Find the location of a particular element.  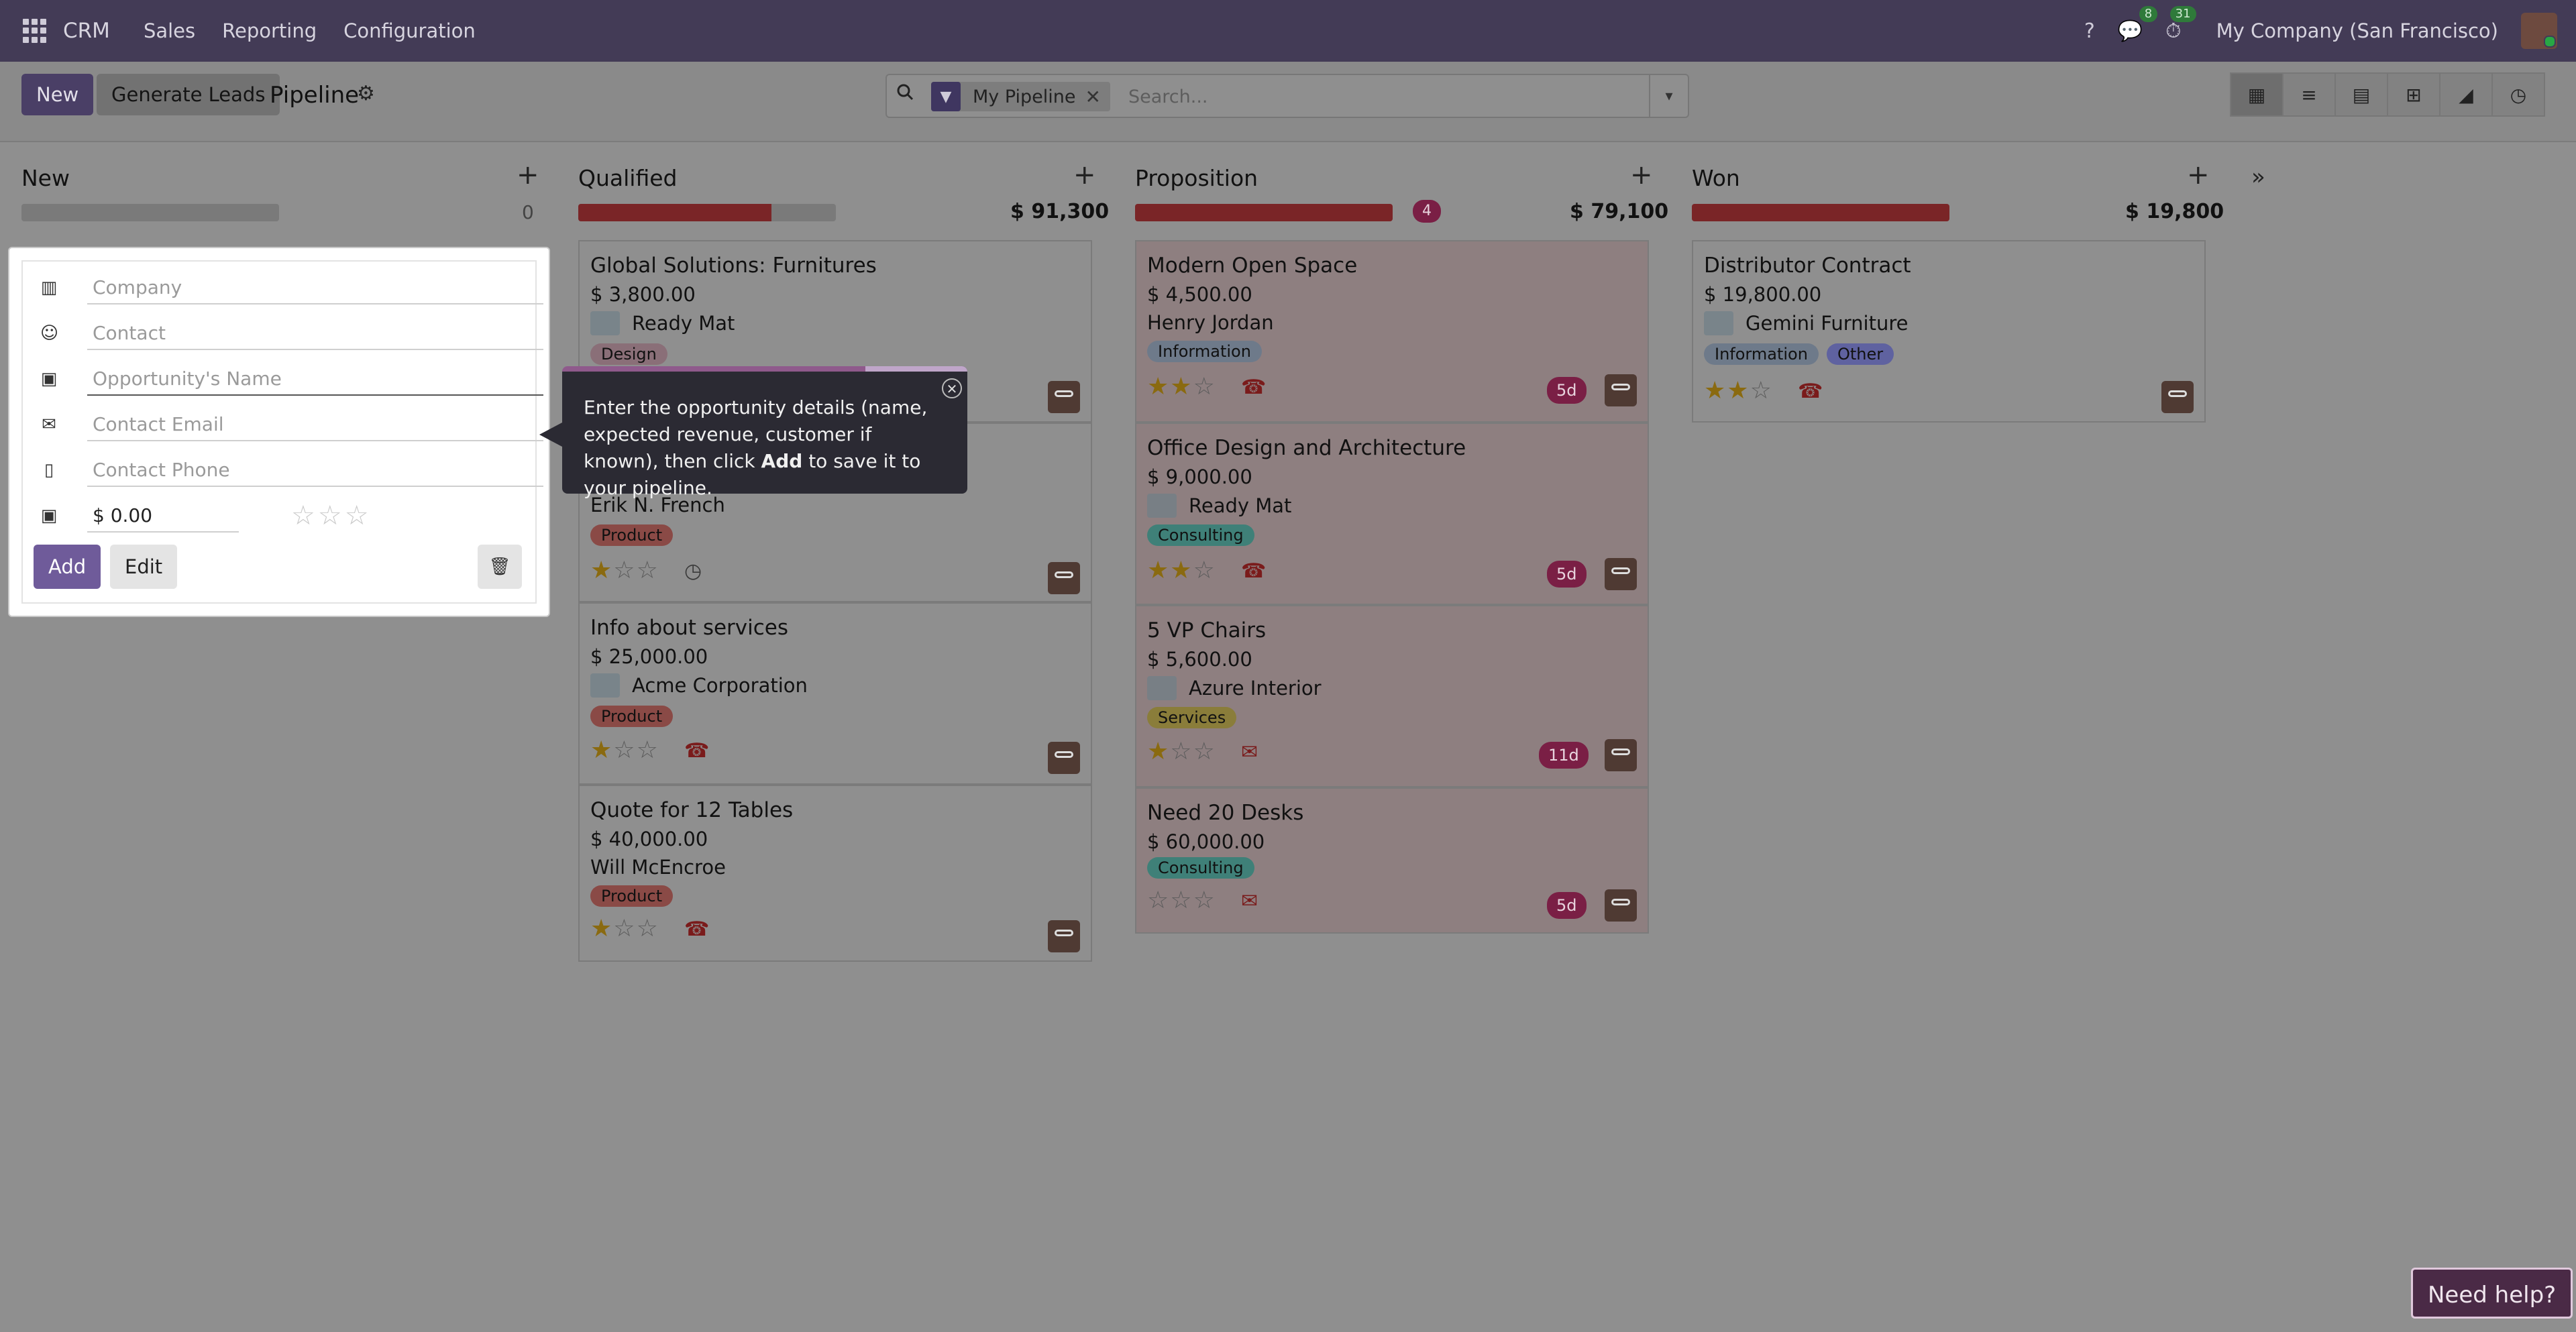

activity-view-icon: ◷ is located at coordinates (2518, 94).